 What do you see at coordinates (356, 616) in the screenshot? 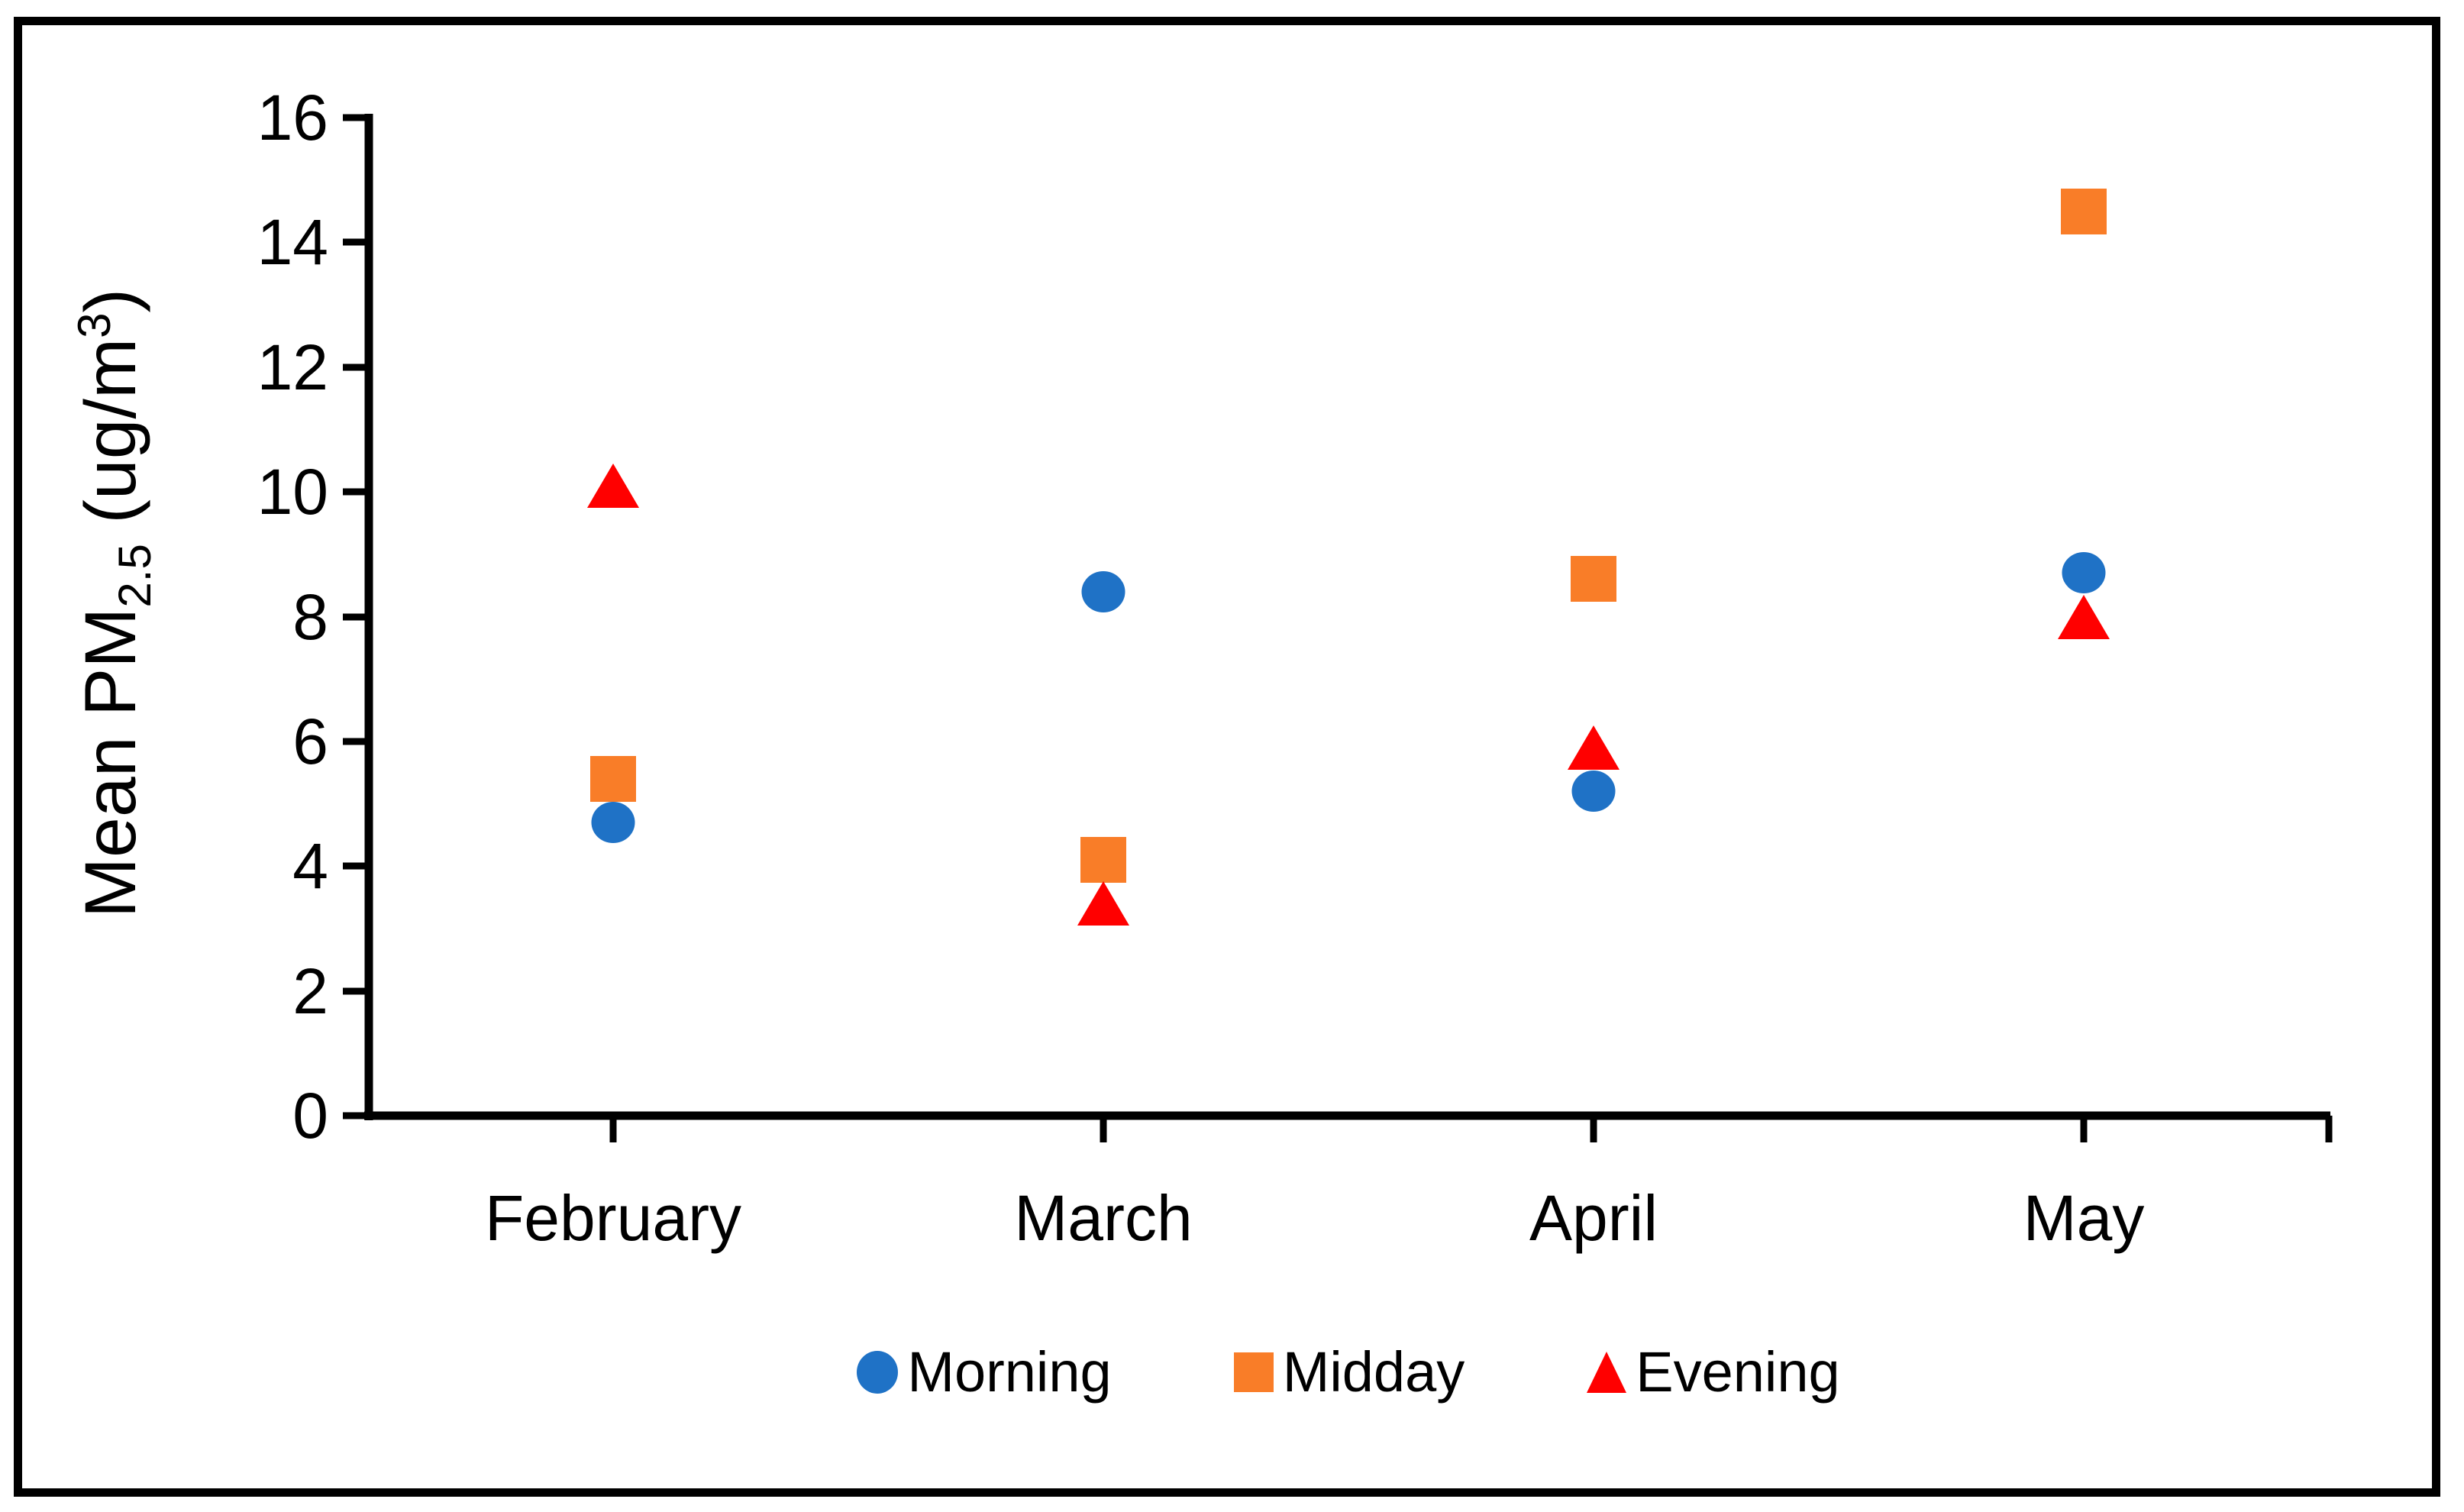
I see `y-axis-ticks` at bounding box center [356, 616].